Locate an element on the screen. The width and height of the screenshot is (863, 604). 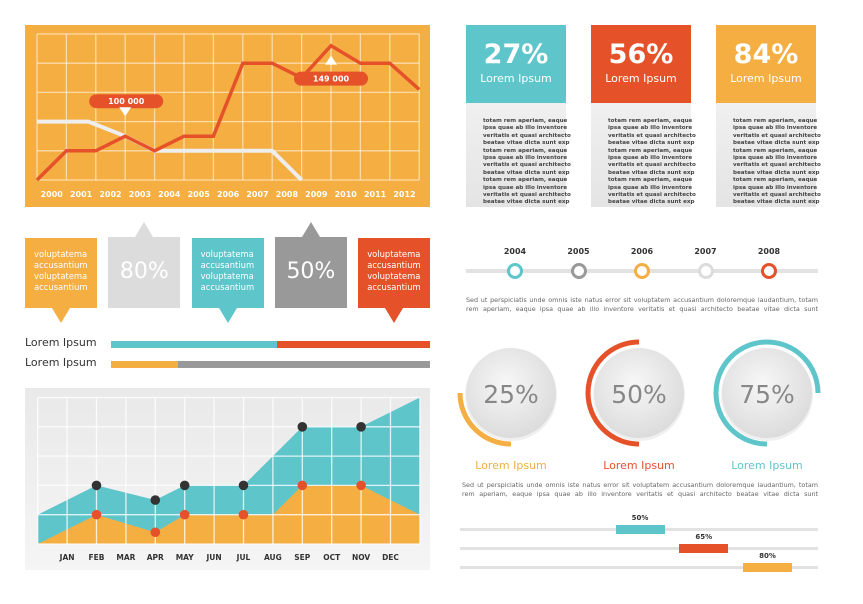
x-tick-label: 2004 is located at coordinates (169, 194).